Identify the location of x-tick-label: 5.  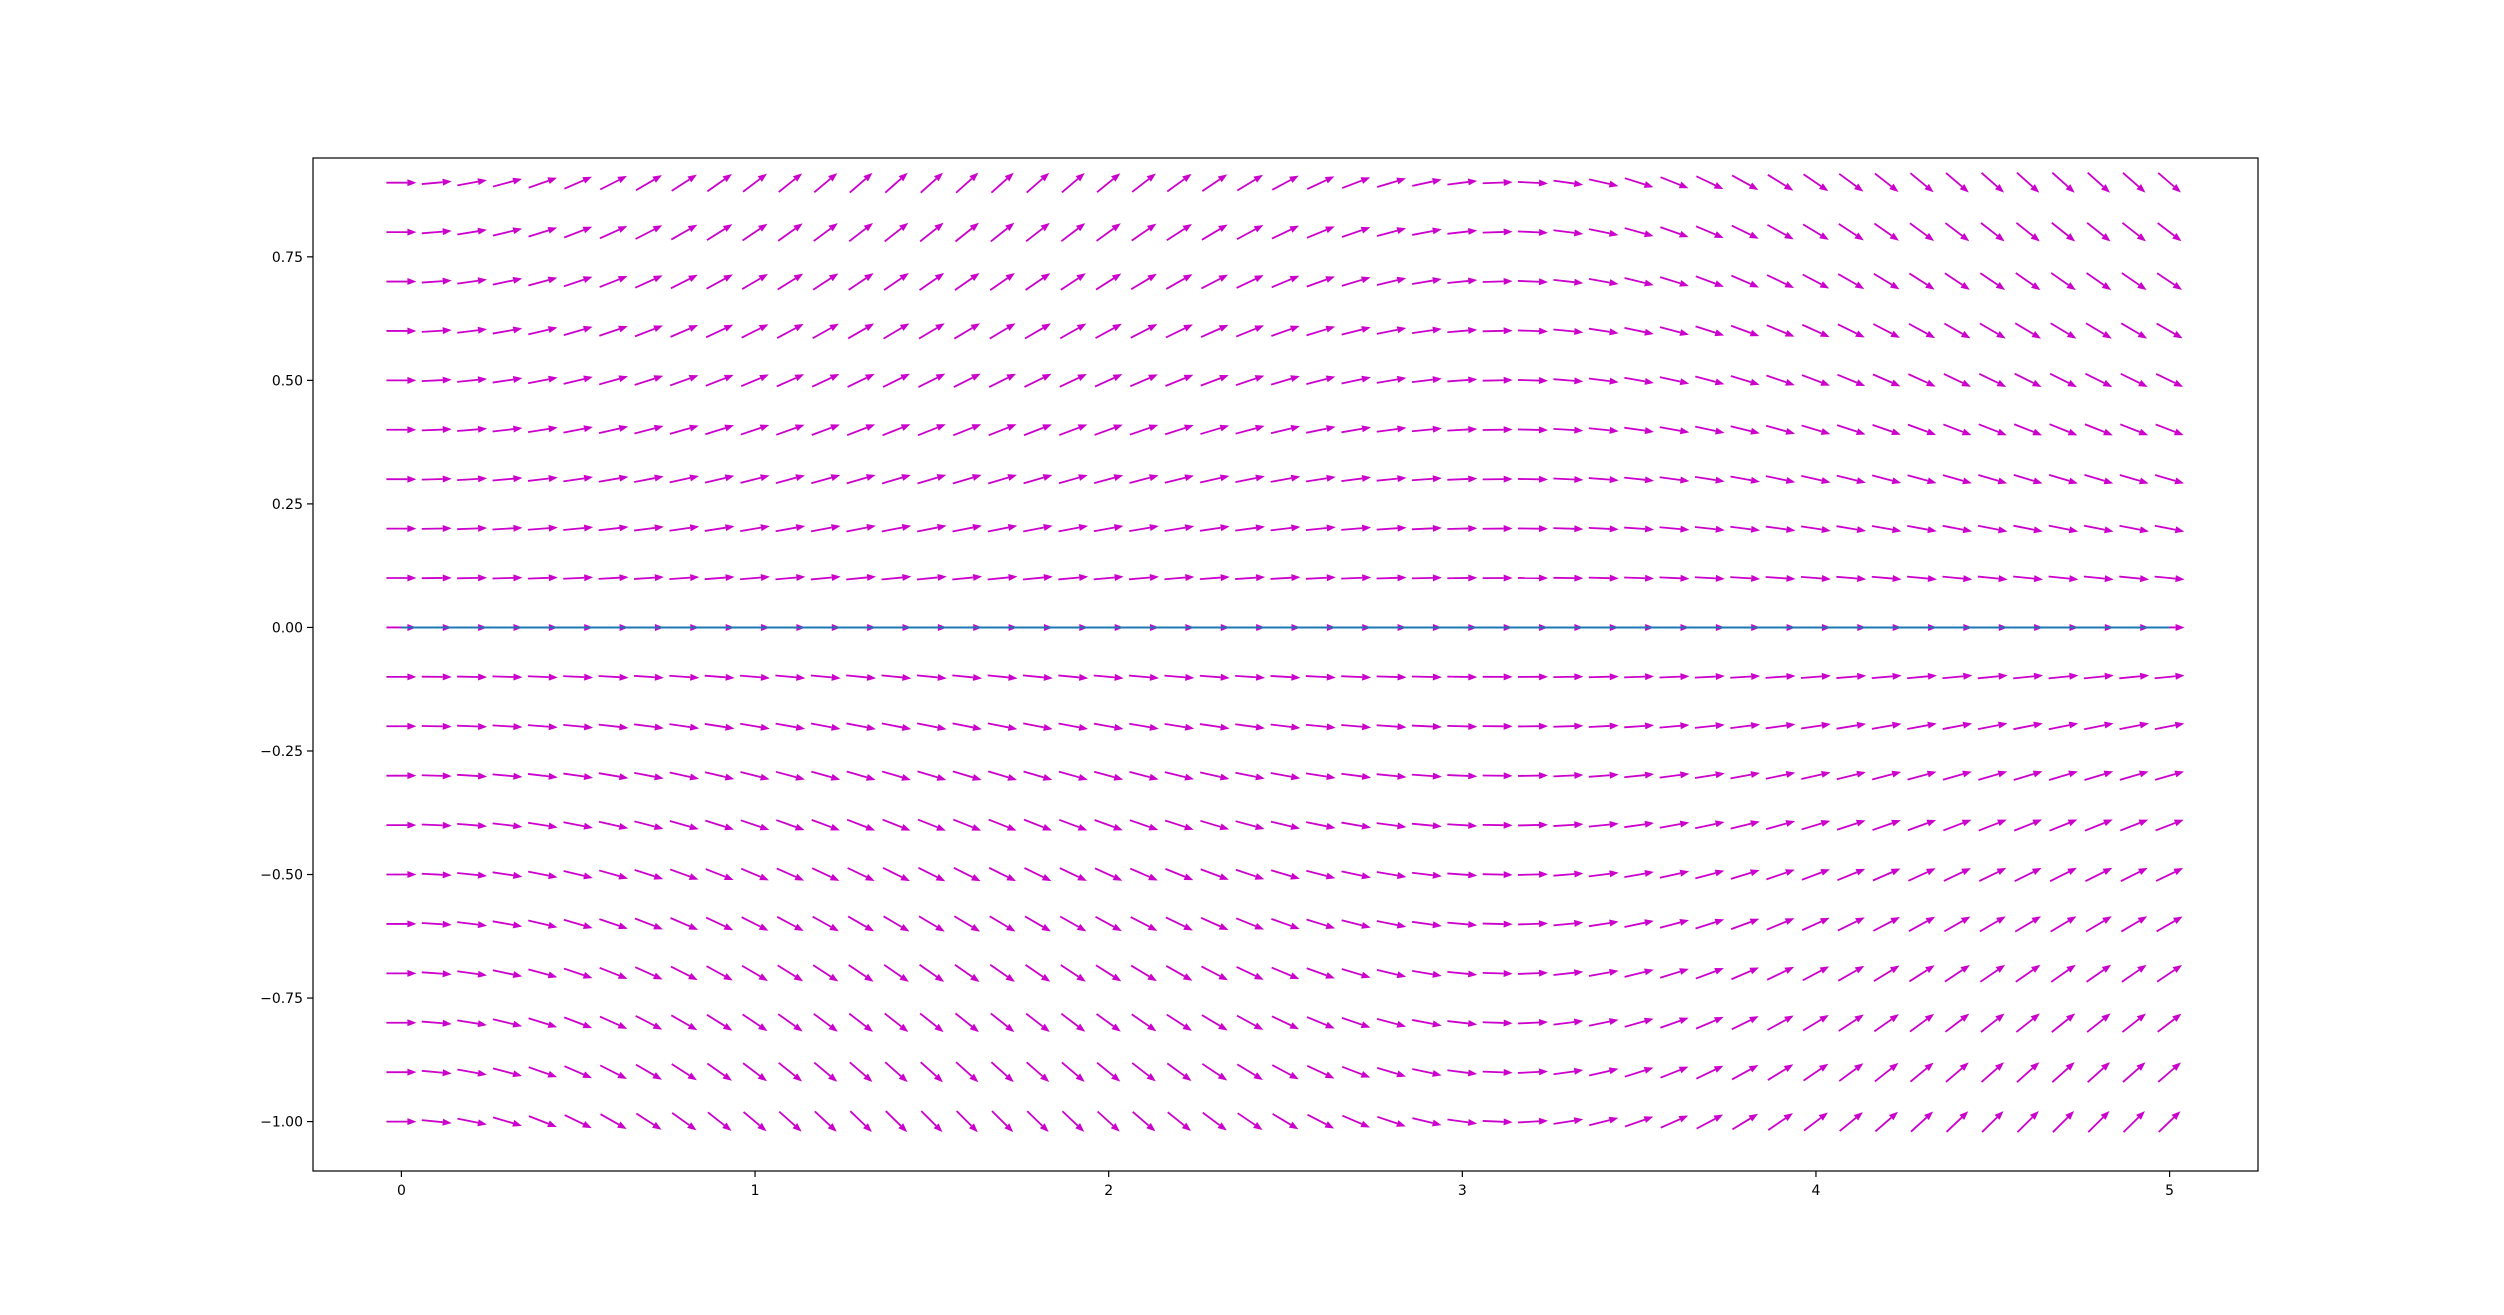
(2169, 1191).